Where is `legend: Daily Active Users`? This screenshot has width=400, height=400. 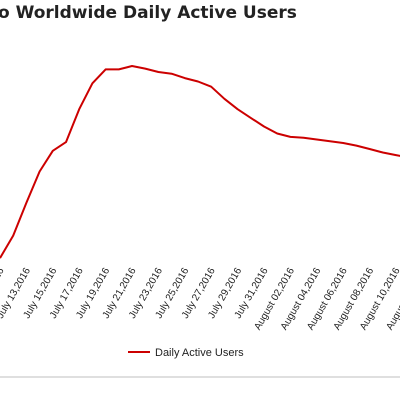
legend: Daily Active Users is located at coordinates (186, 353).